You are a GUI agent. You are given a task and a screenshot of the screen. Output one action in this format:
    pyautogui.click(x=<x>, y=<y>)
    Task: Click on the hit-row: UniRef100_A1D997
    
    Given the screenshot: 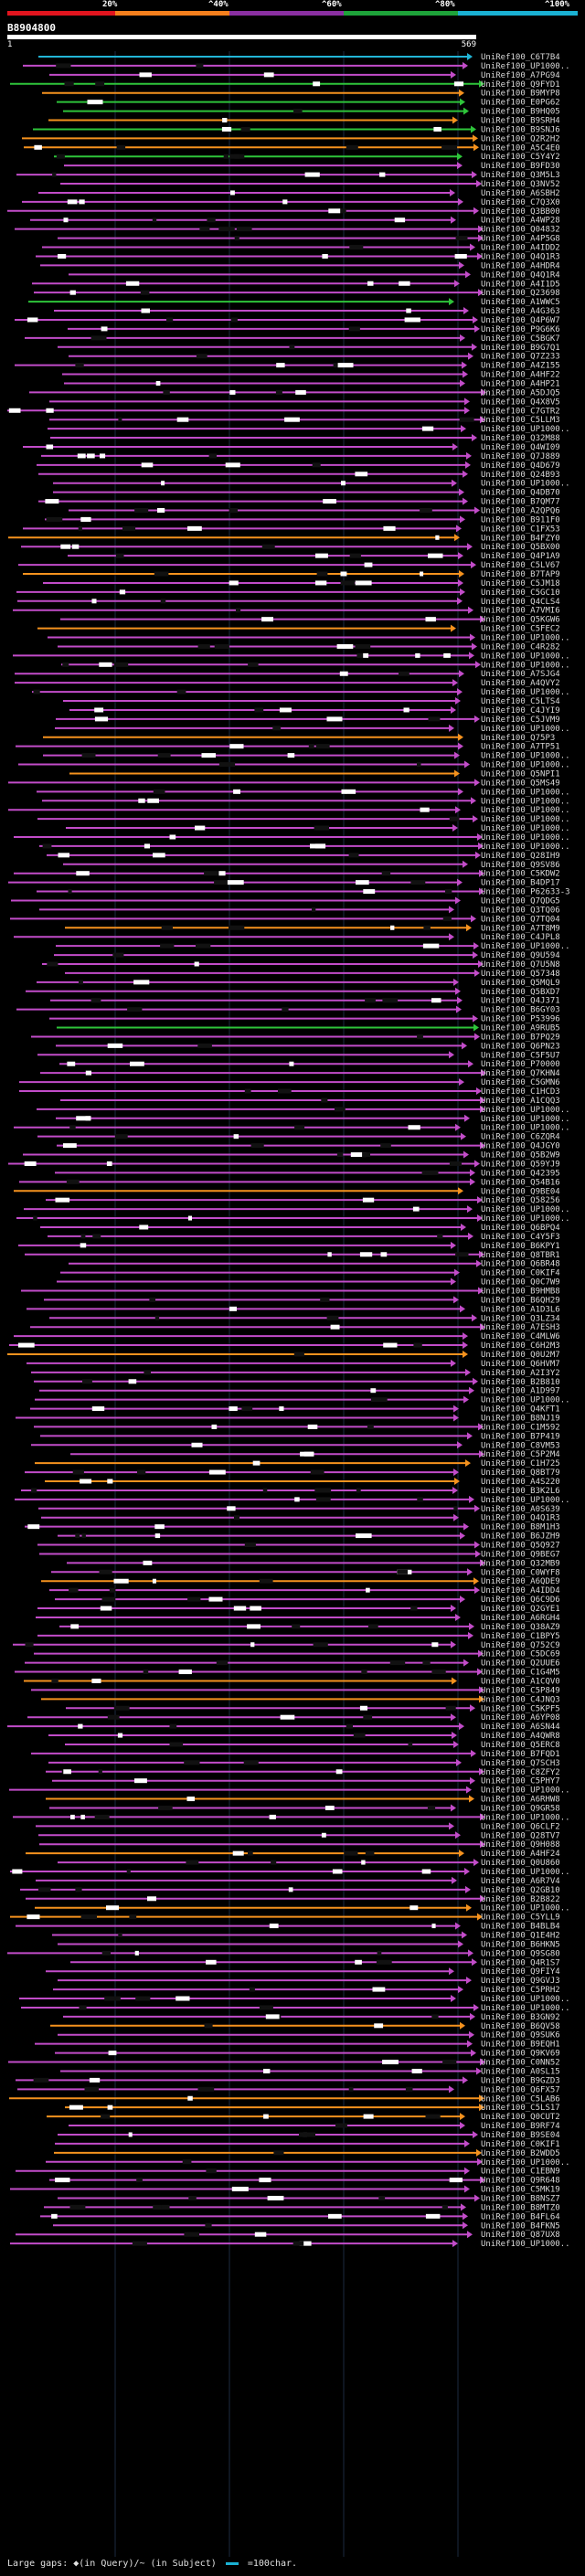 What is the action you would take?
    pyautogui.click(x=299, y=1391)
    